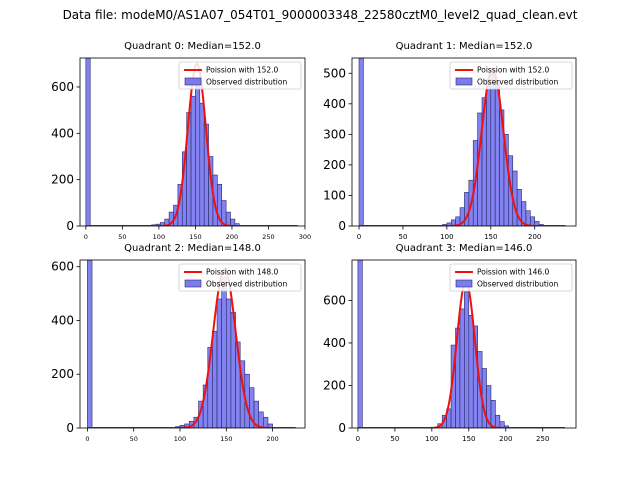 This screenshot has height=480, width=640. Describe the element at coordinates (334, 73) in the screenshot. I see `y-tick-label: 500` at that location.